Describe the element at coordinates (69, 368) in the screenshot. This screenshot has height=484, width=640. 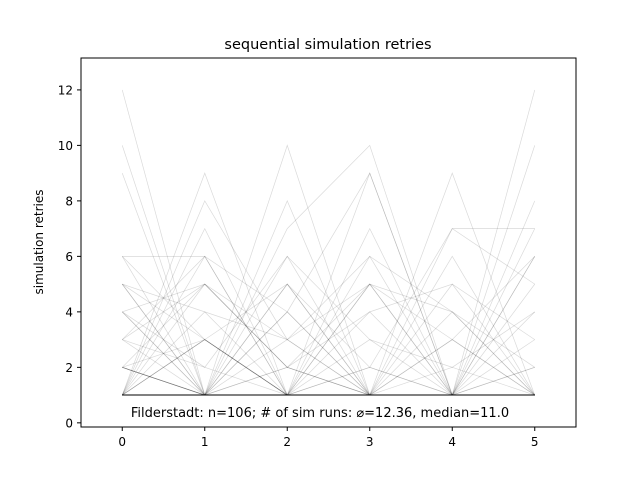
I see `y-tick-label: 2` at that location.